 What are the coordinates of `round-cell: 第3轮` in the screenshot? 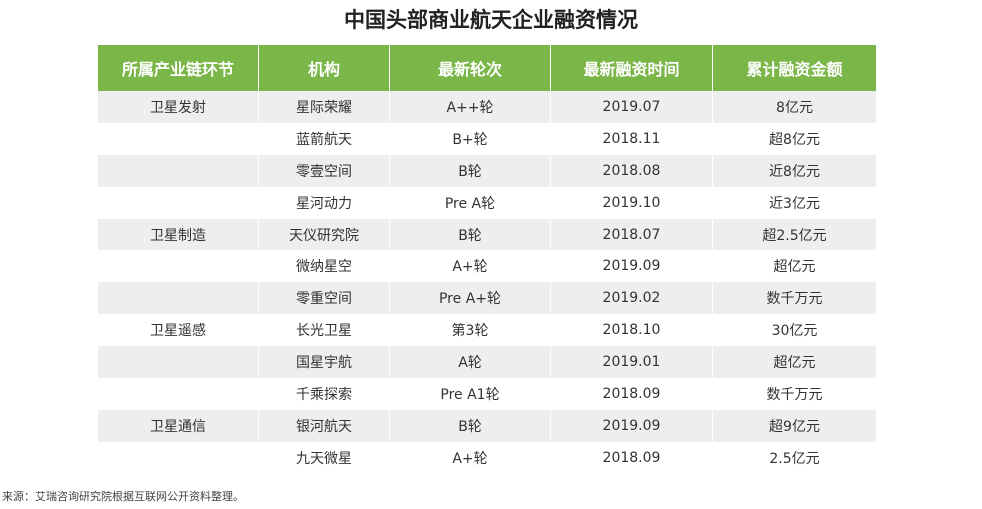 It's located at (470, 330).